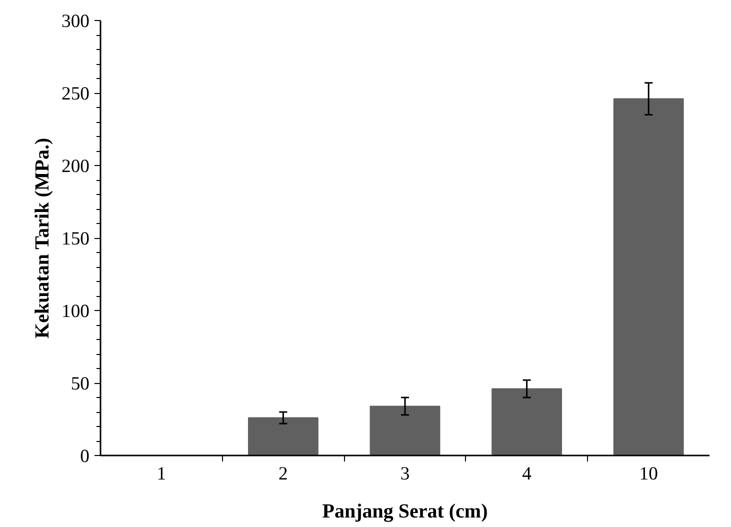  What do you see at coordinates (43, 238) in the screenshot?
I see `y-axis-title: Kekuatan Tarik (MPa.)` at bounding box center [43, 238].